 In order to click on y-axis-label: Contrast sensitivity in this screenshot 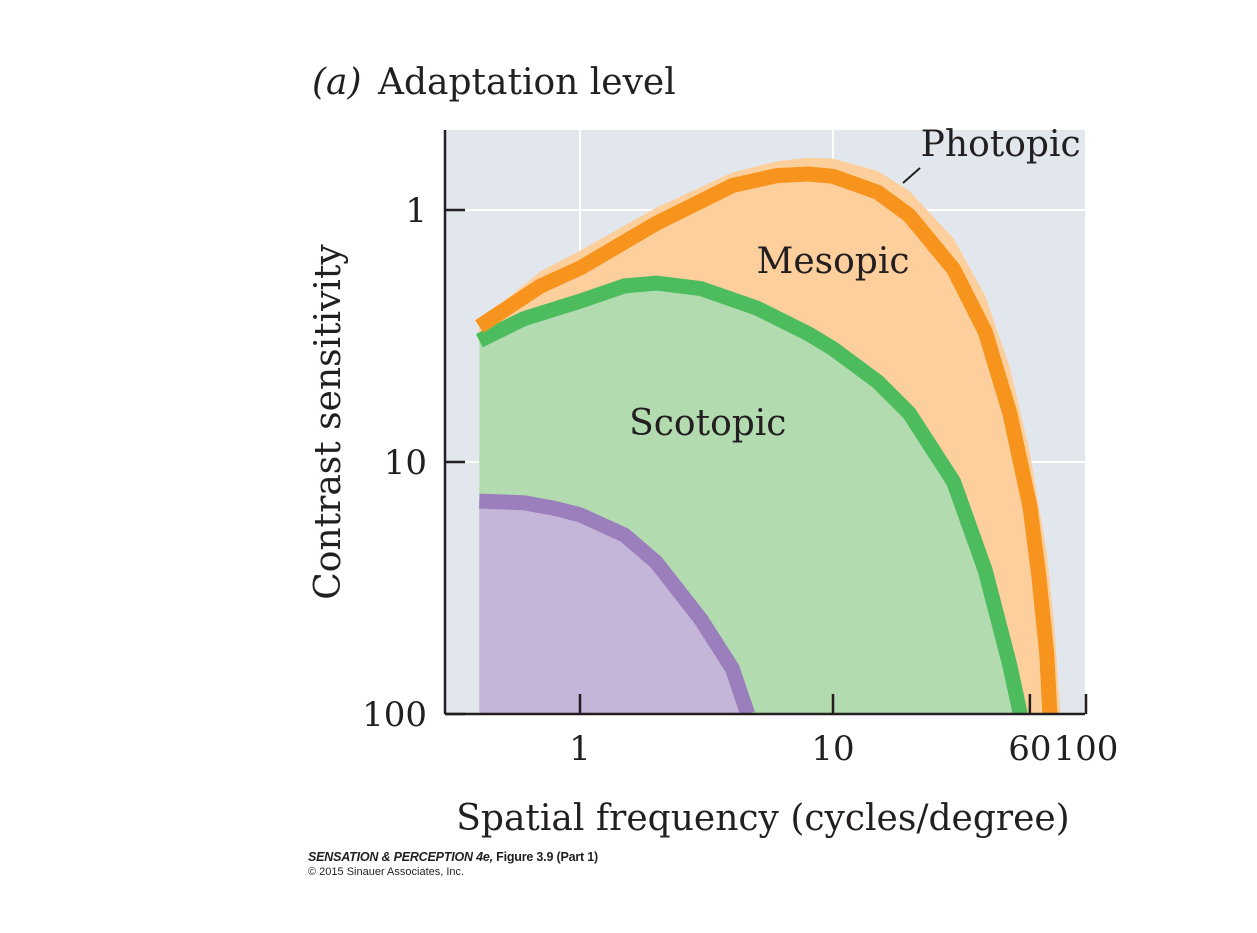, I will do `click(328, 422)`.